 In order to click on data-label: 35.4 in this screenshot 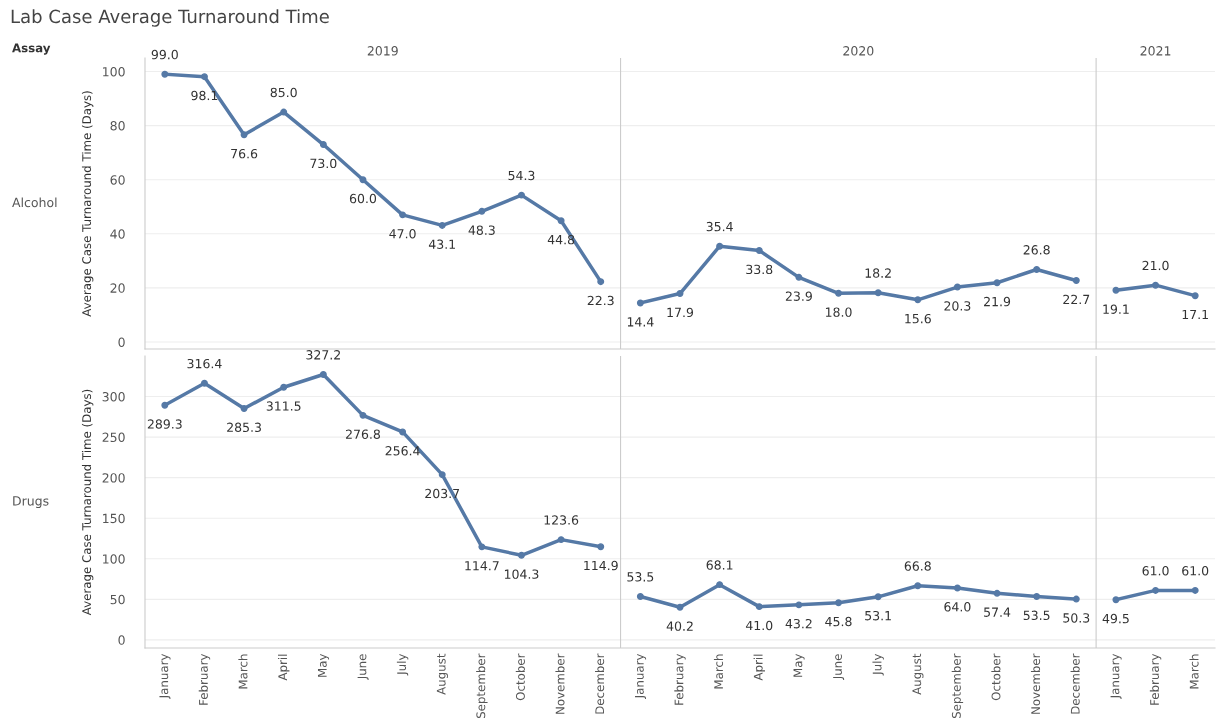, I will do `click(719, 226)`.